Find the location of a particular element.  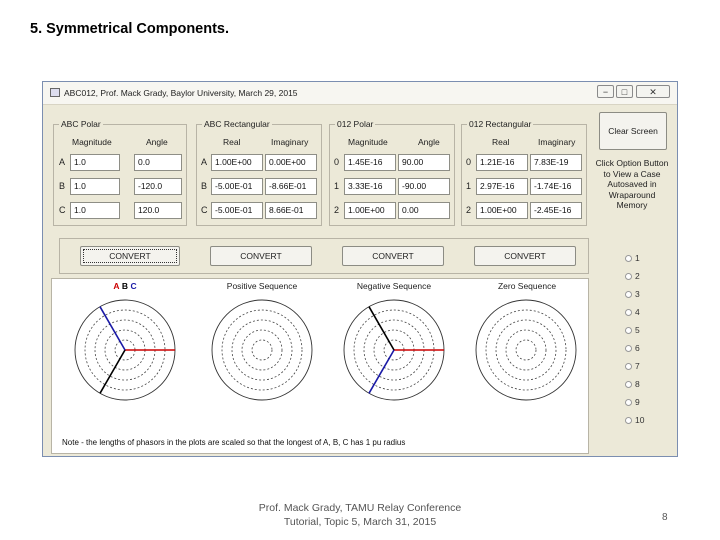

abc-polar-b-angle: -120.0 is located at coordinates (158, 186).